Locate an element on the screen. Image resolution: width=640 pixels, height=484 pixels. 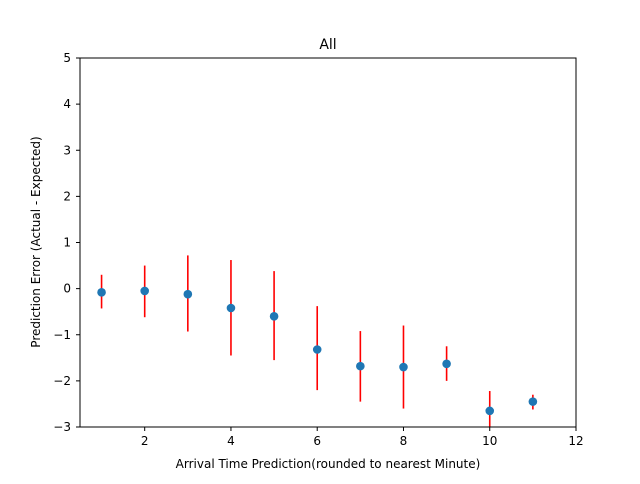
y-tick-label: 0 is located at coordinates (67, 289).